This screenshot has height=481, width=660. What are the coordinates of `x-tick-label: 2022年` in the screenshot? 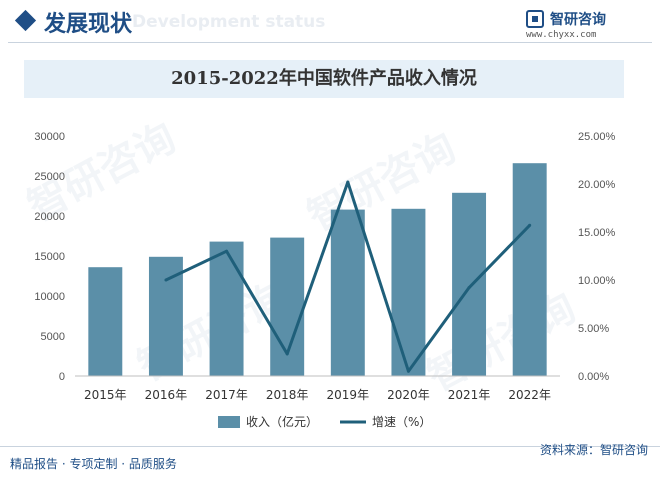 It's located at (529, 395).